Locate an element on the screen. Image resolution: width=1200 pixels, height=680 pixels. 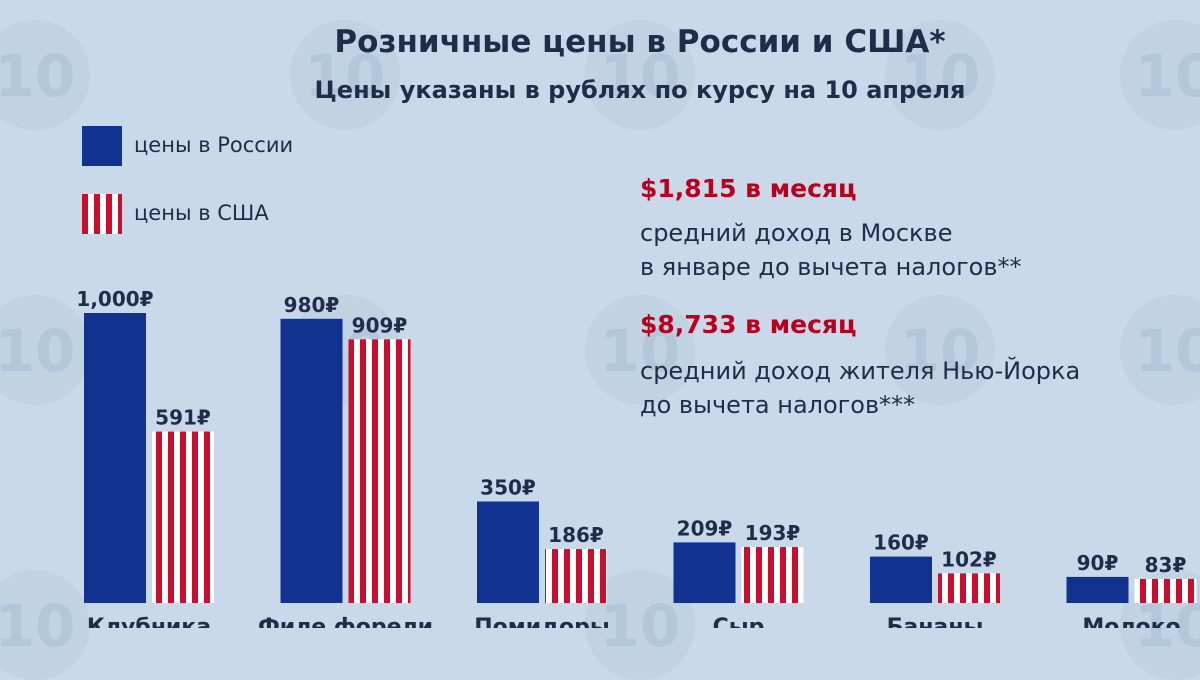
ny-income-line2: до вычета налогов*** is located at coordinates (778, 405).